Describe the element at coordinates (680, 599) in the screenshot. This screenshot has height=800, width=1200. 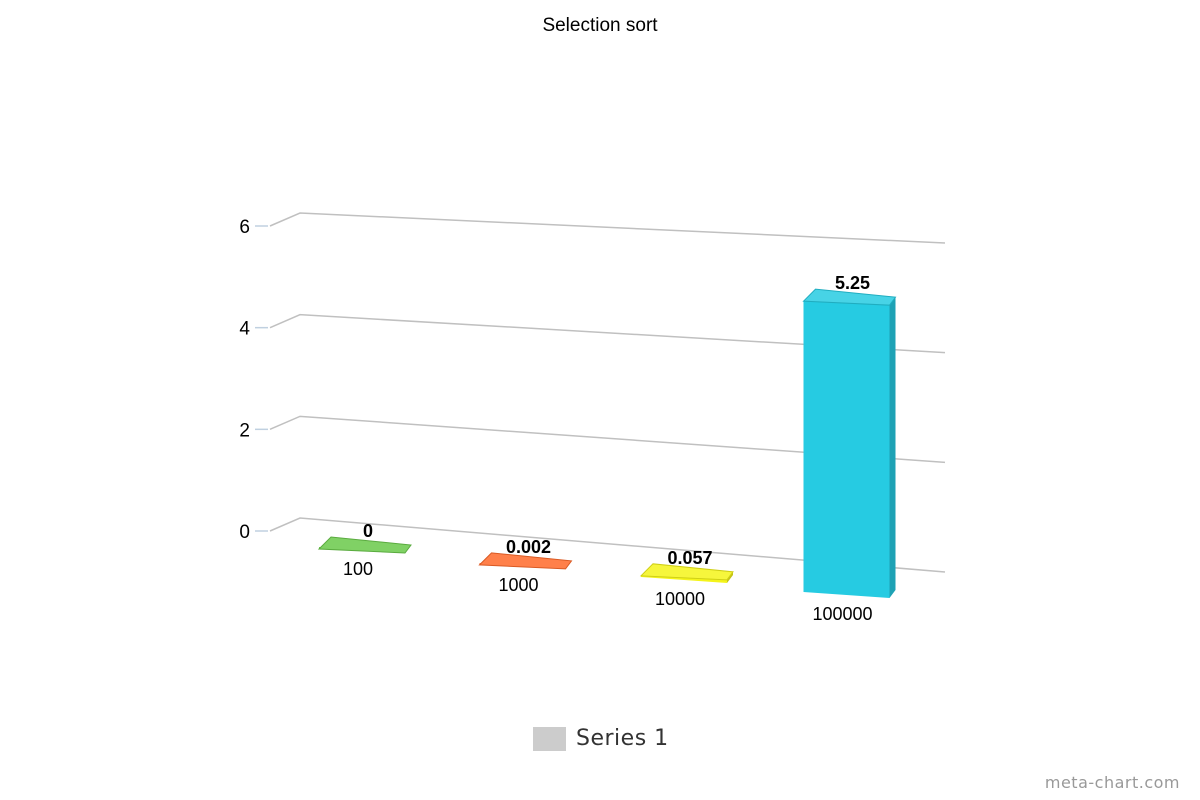
I see `x-tick-label: 10000` at that location.